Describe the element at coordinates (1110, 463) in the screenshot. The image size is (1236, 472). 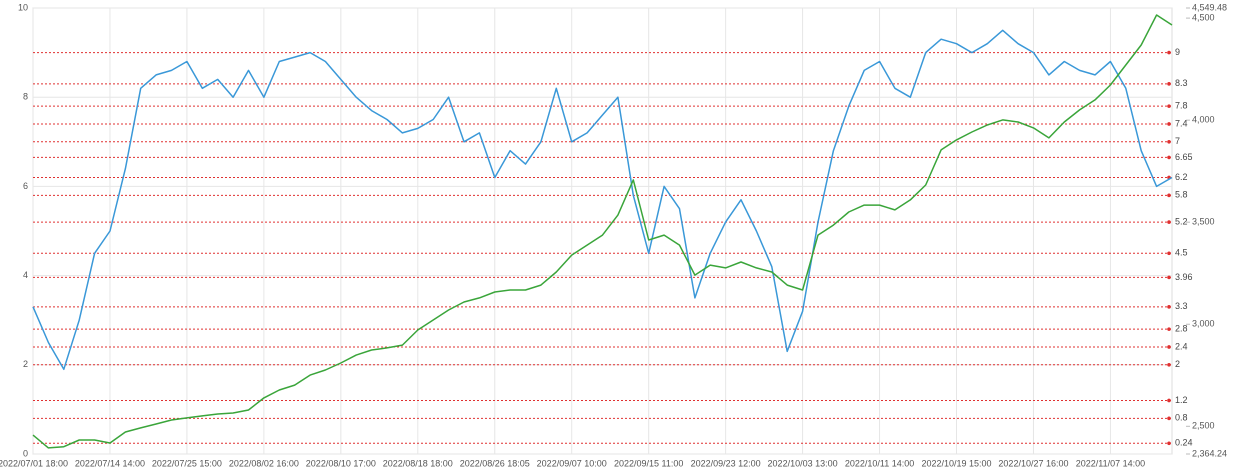
I see `x-tick-label: 2022/11/07 14:00` at that location.